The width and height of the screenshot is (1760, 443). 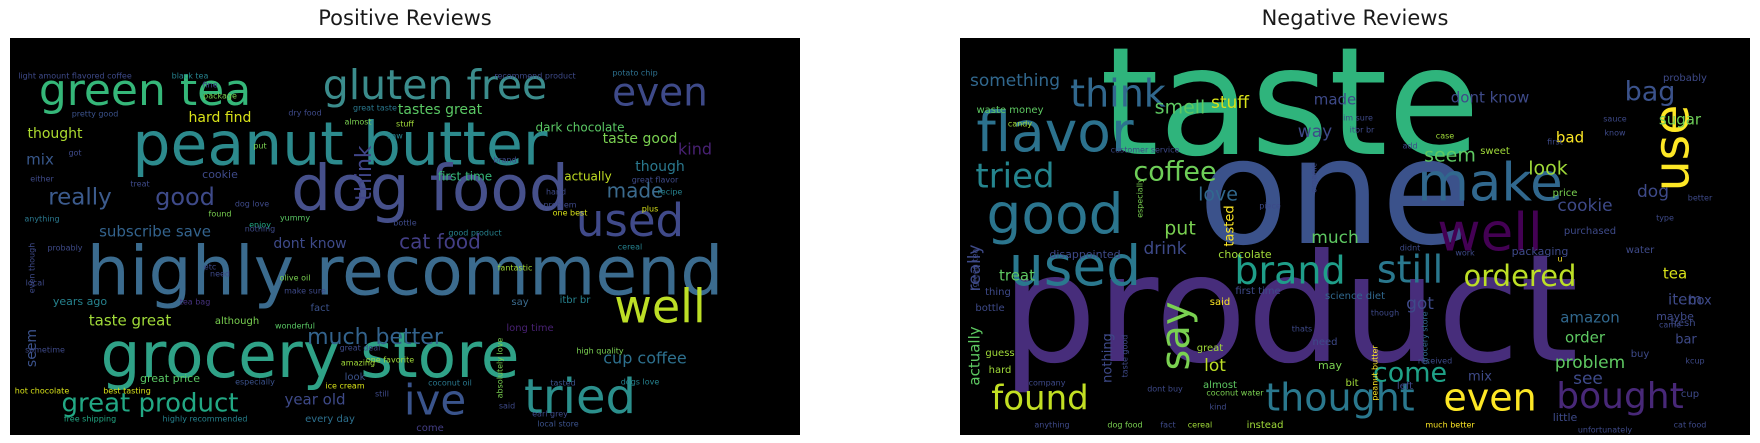 What do you see at coordinates (1445, 136) in the screenshot?
I see `negative-word-case: case` at bounding box center [1445, 136].